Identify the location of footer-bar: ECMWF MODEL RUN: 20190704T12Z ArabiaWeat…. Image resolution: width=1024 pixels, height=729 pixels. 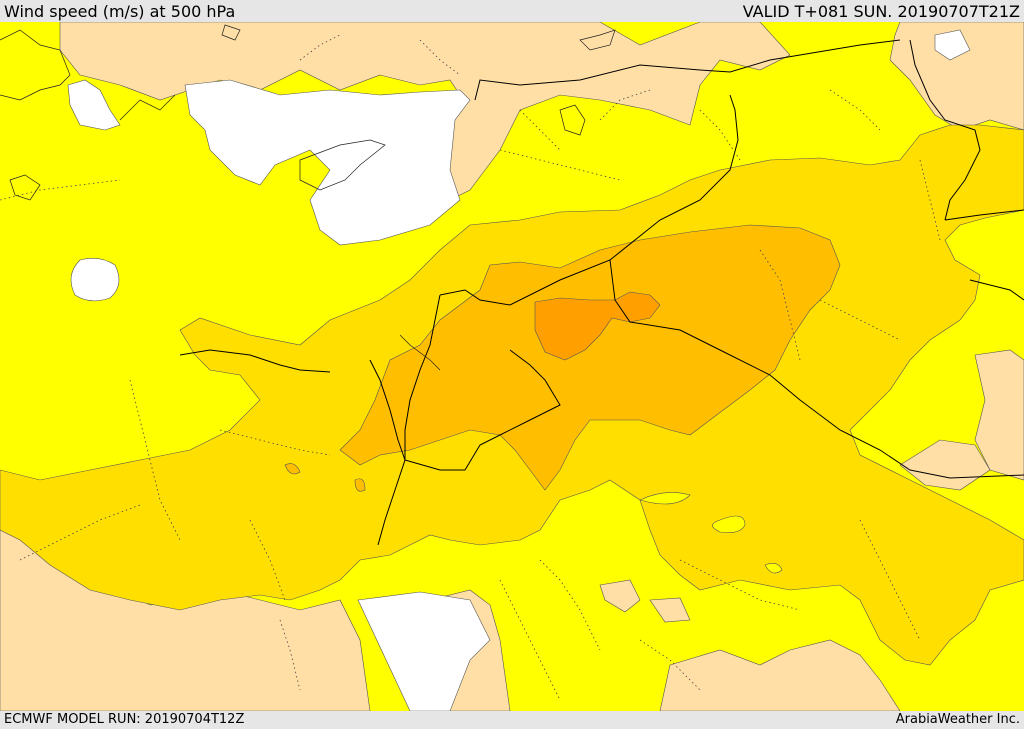
(512, 720).